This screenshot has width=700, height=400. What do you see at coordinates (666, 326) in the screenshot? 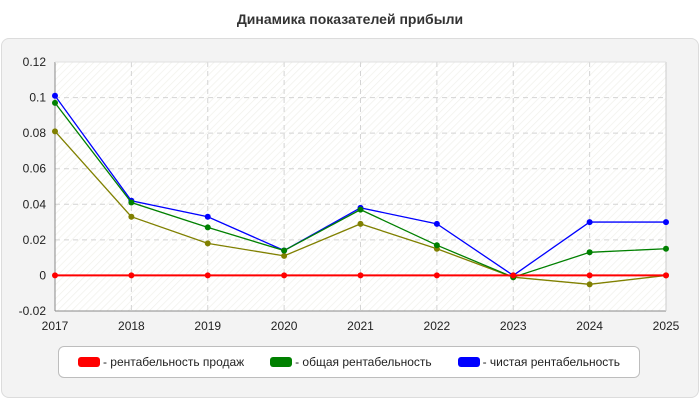
I see `x-tick-label: 2025` at bounding box center [666, 326].